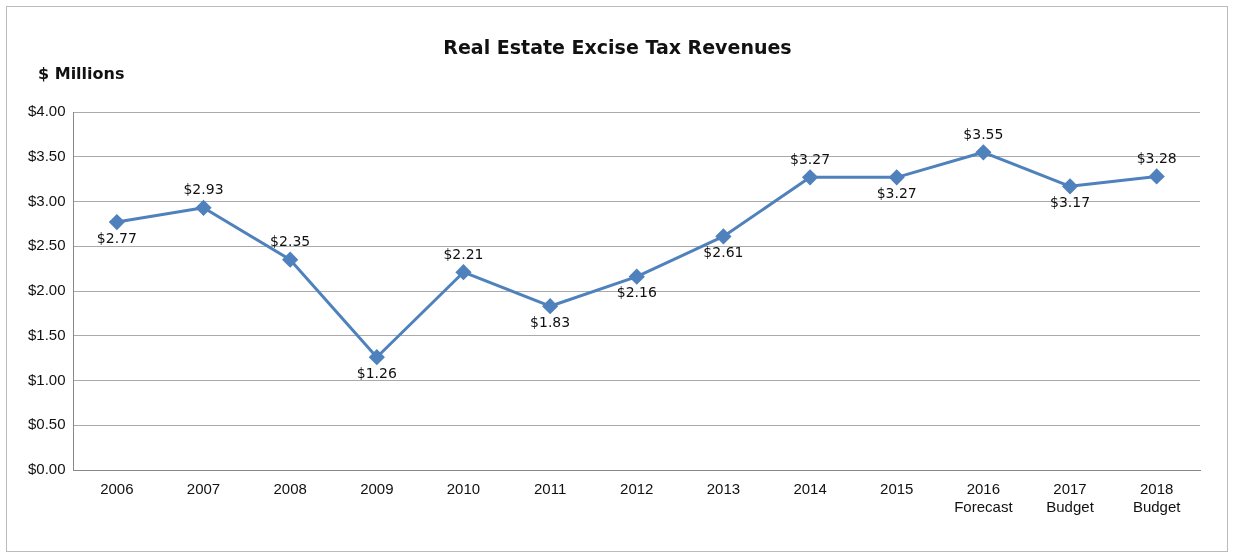  What do you see at coordinates (203, 489) in the screenshot?
I see `x-tick-label: 2007` at bounding box center [203, 489].